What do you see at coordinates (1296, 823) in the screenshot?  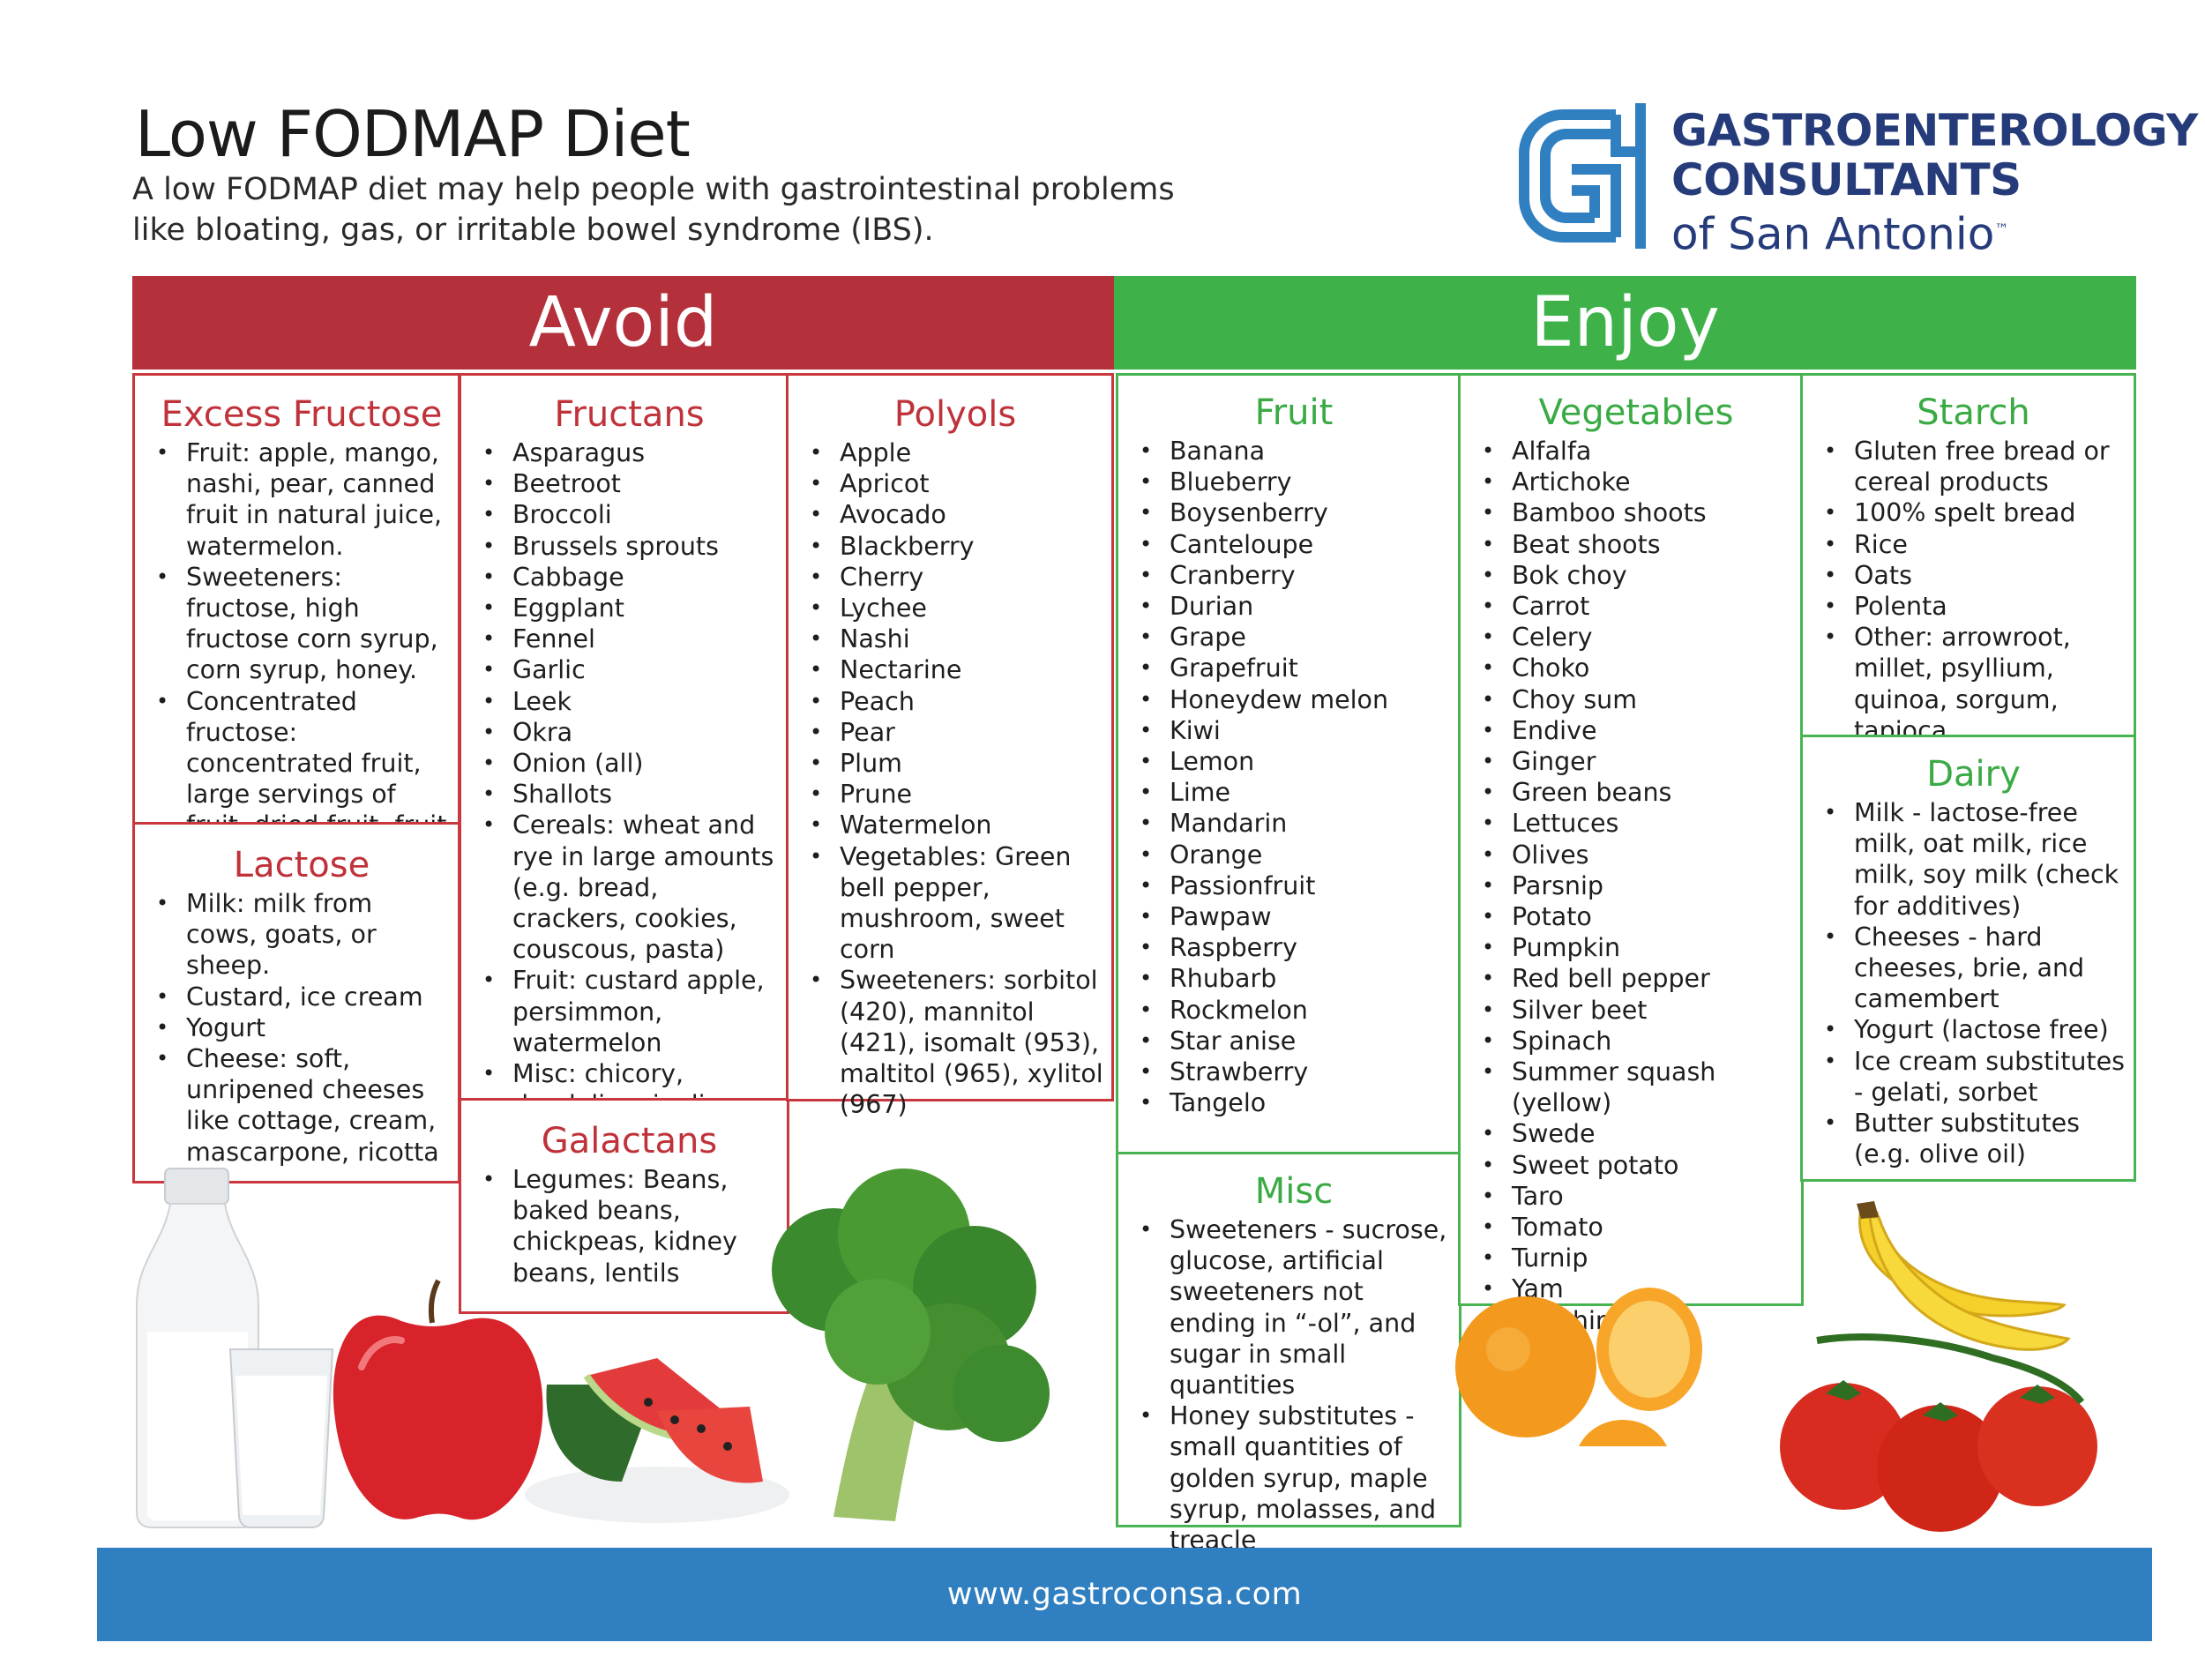 I see `list-item: Mandarin` at bounding box center [1296, 823].